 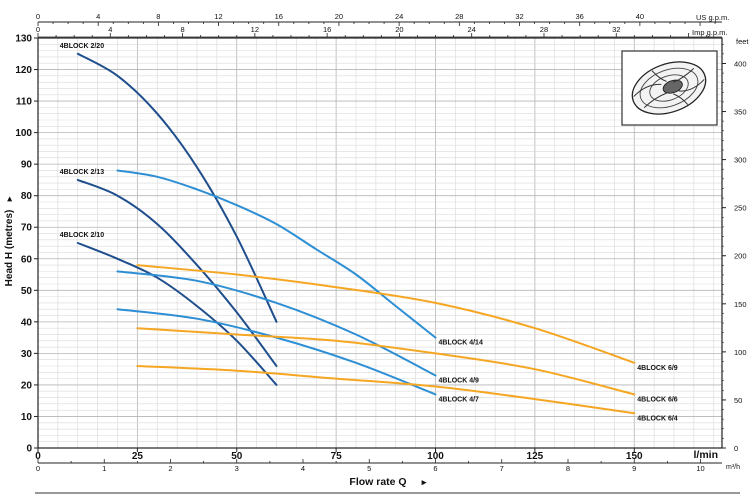 I want to click on y-axis-arrow: ▸, so click(x=9, y=199).